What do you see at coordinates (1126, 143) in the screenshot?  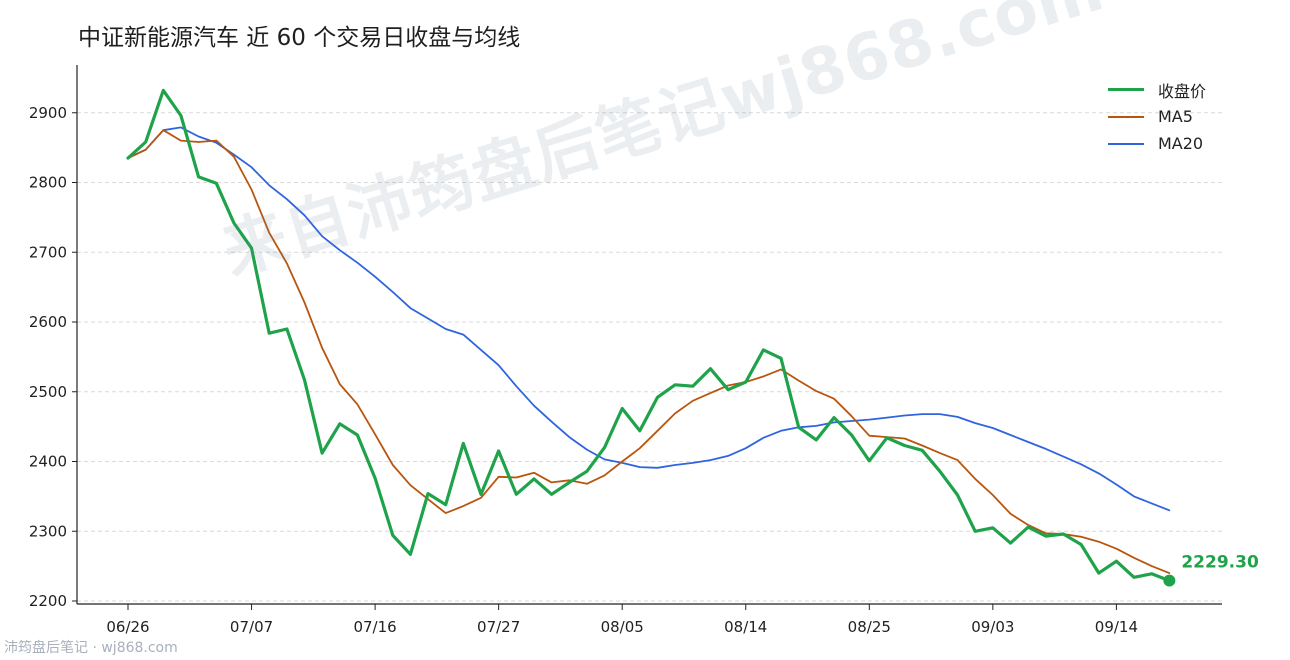 I see `legend-swatch-ma20` at bounding box center [1126, 143].